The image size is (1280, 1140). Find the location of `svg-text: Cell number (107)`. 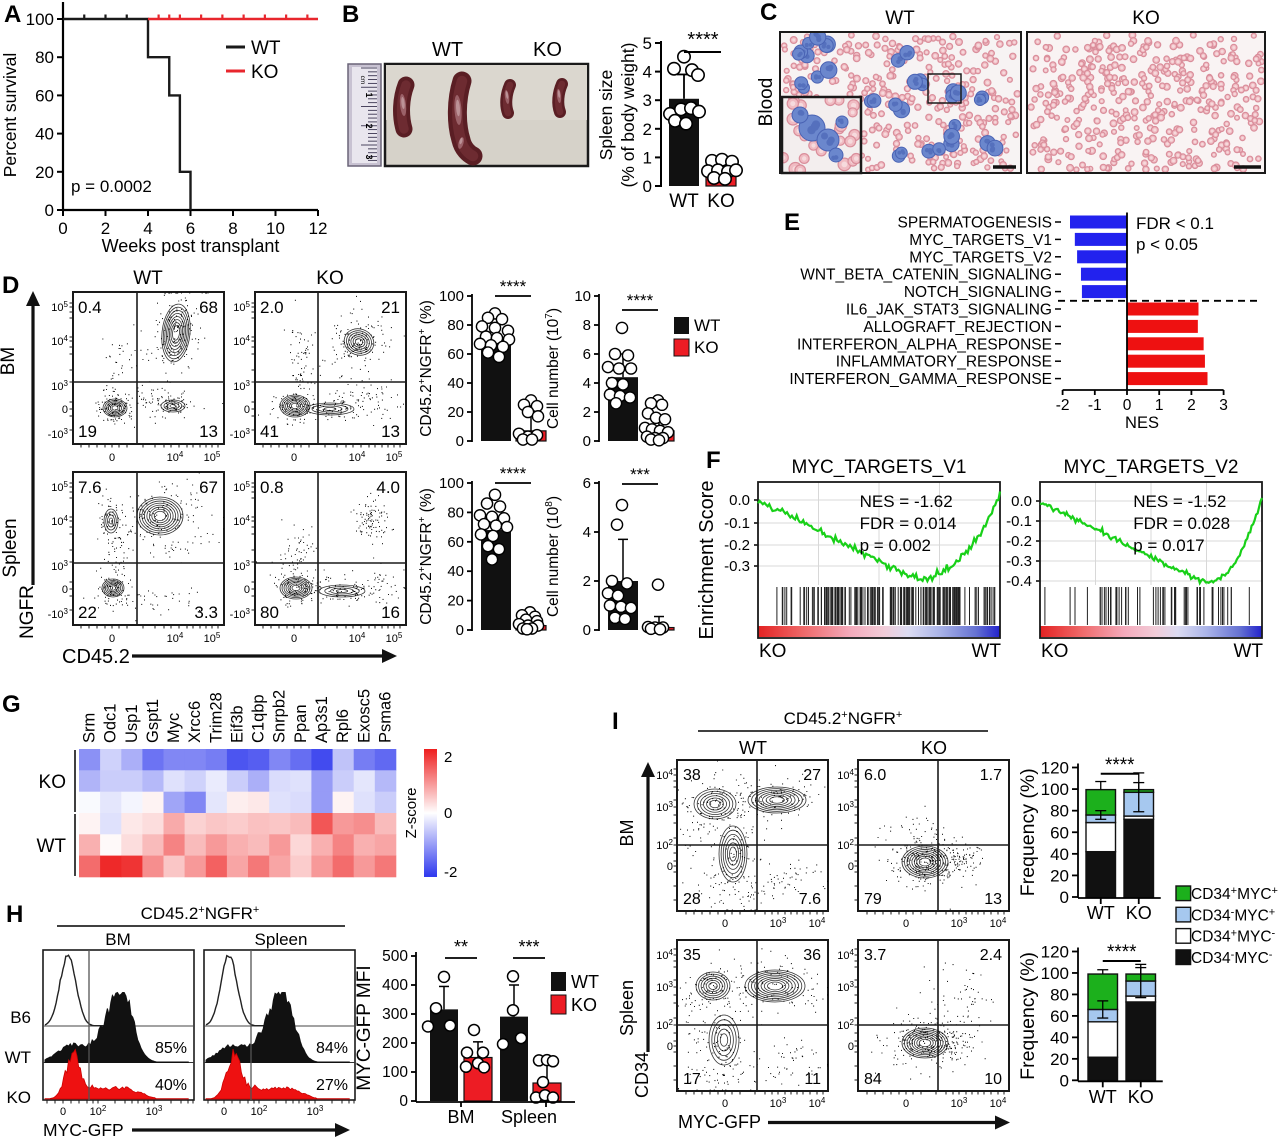

svg-text: Cell number (107) is located at coordinates (553, 368).